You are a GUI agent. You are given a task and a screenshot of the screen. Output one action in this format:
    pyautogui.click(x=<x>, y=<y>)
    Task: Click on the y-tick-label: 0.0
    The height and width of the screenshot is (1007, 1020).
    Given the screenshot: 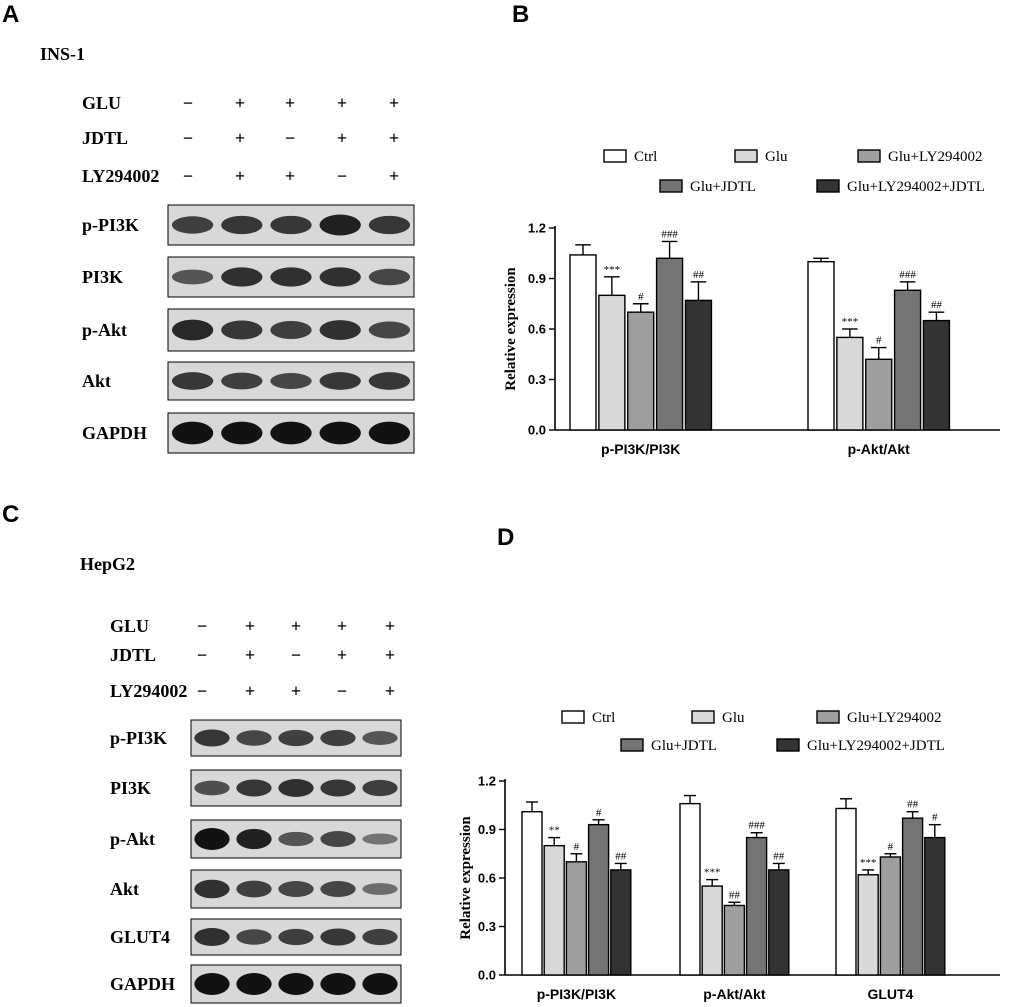 What is the action you would take?
    pyautogui.click(x=537, y=430)
    